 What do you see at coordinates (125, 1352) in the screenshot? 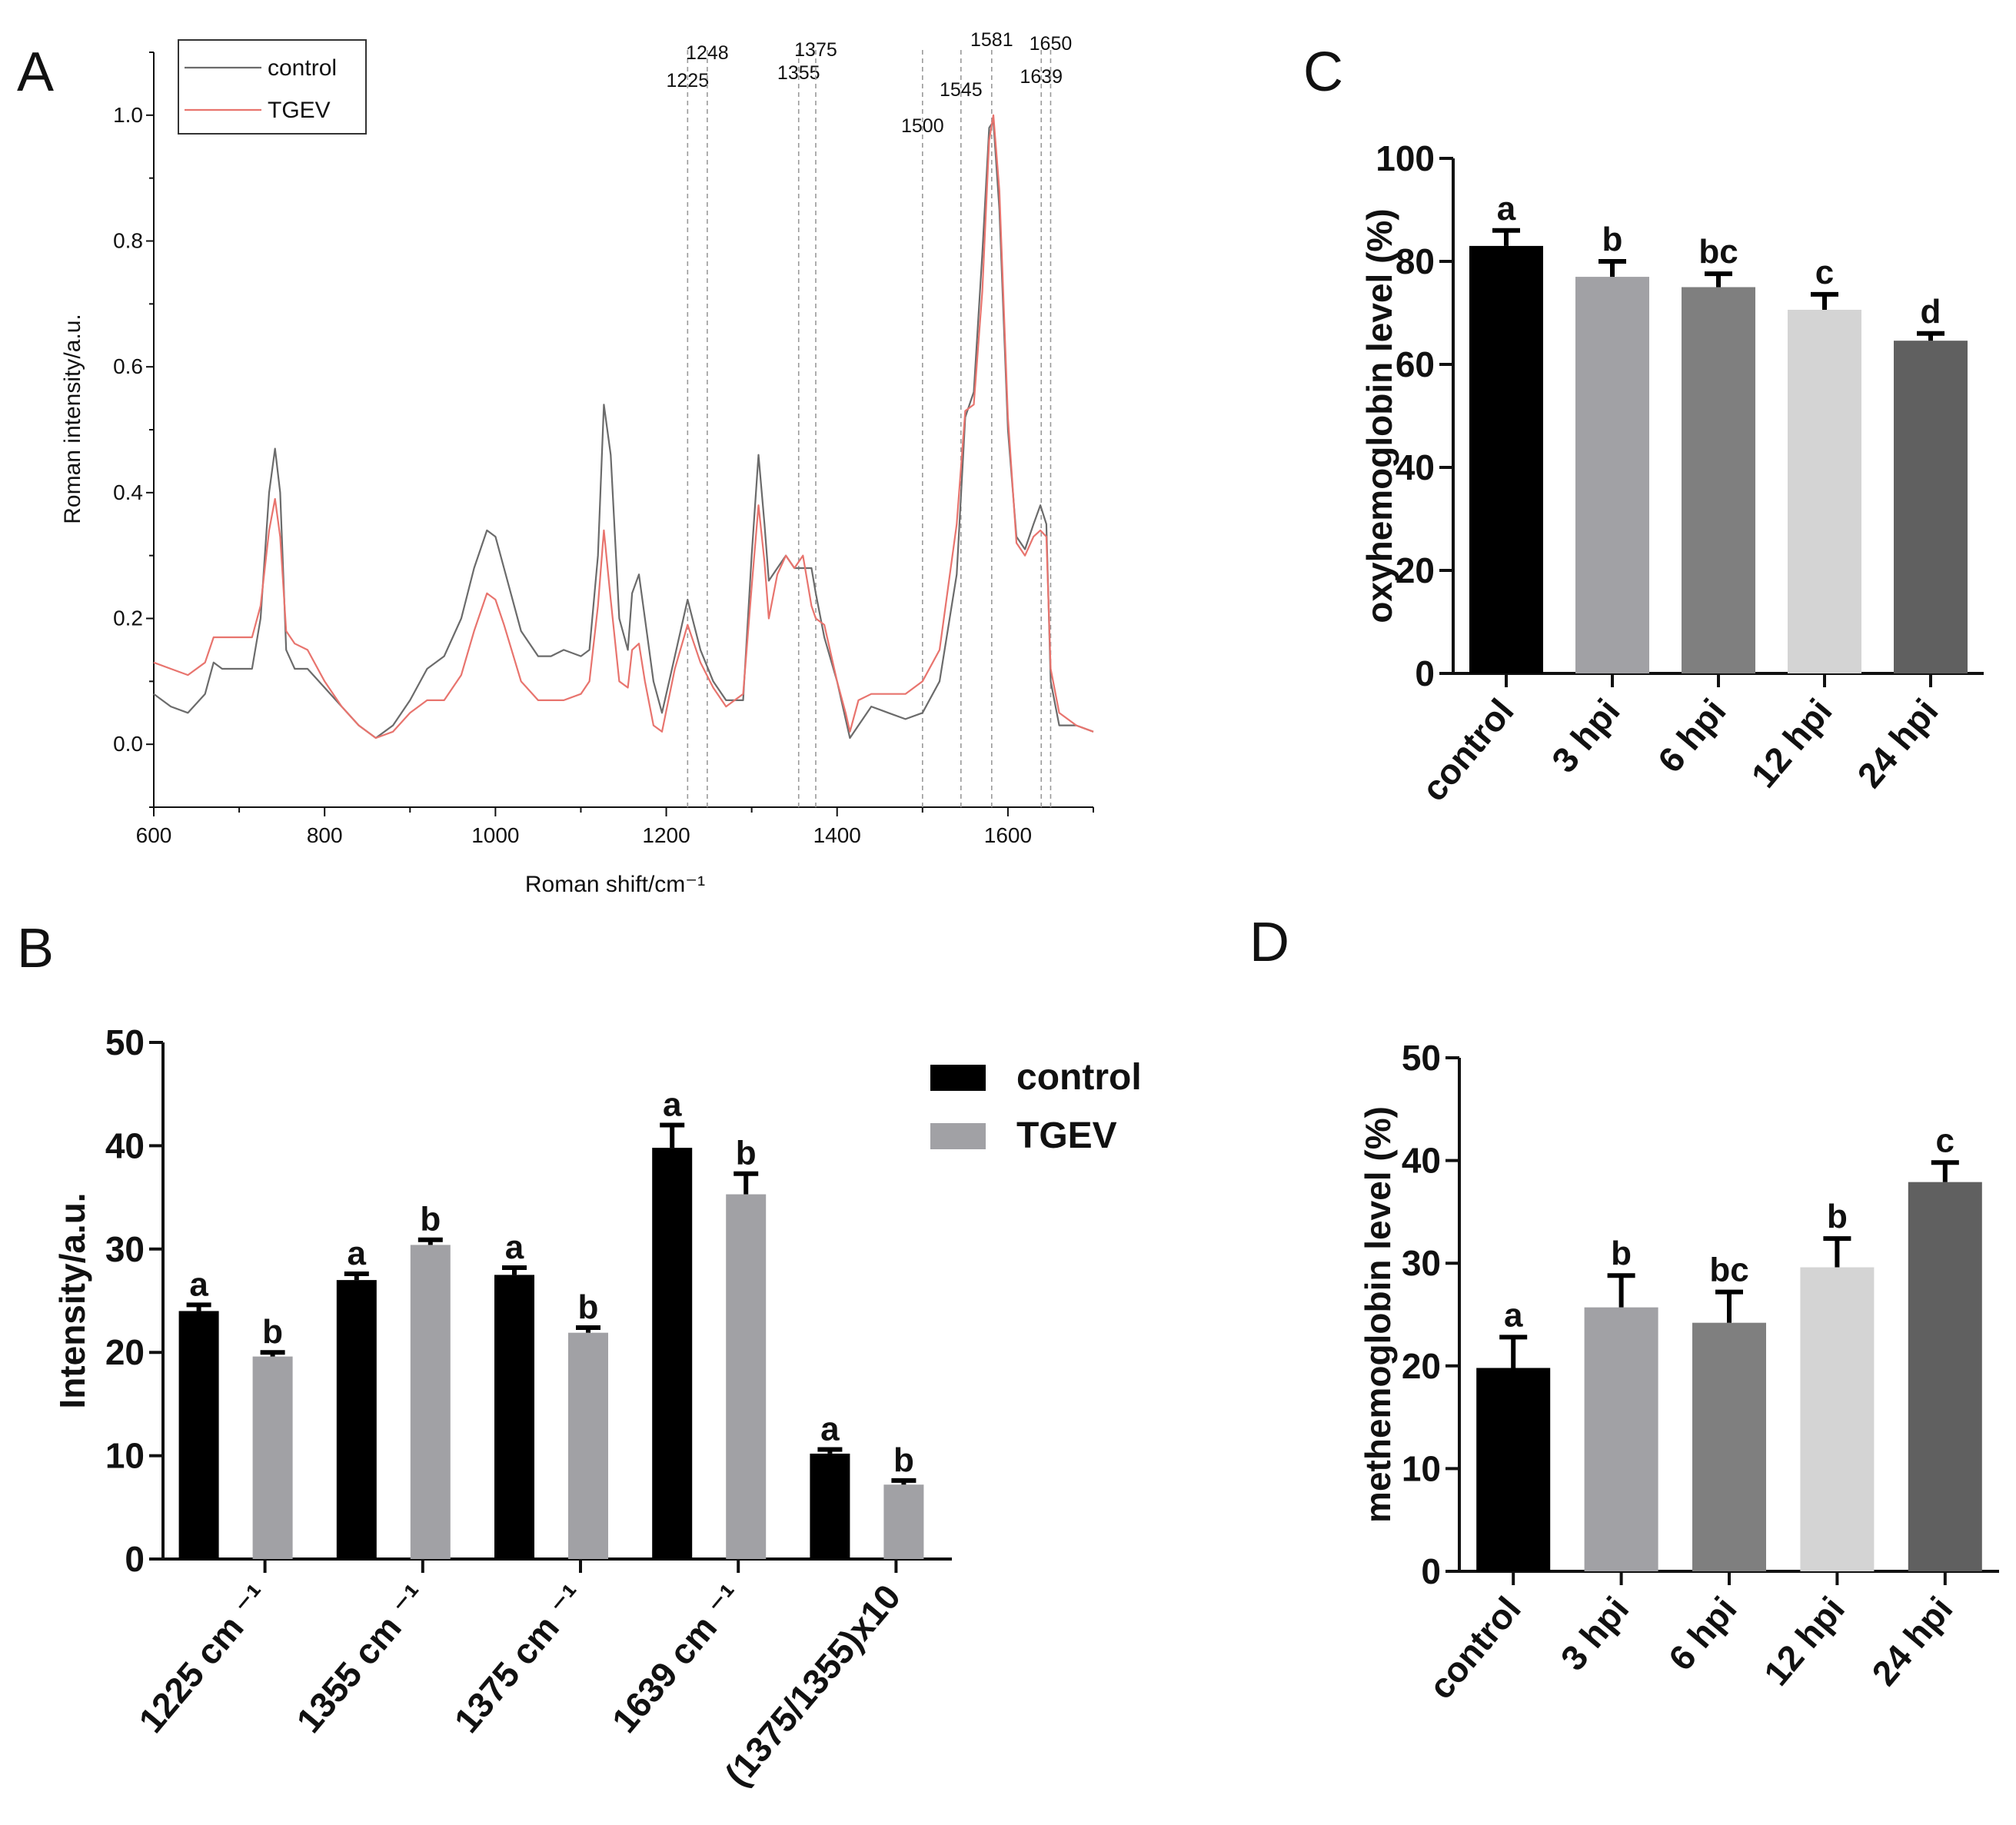
I see `b-y-tick-label: 20` at bounding box center [125, 1352].